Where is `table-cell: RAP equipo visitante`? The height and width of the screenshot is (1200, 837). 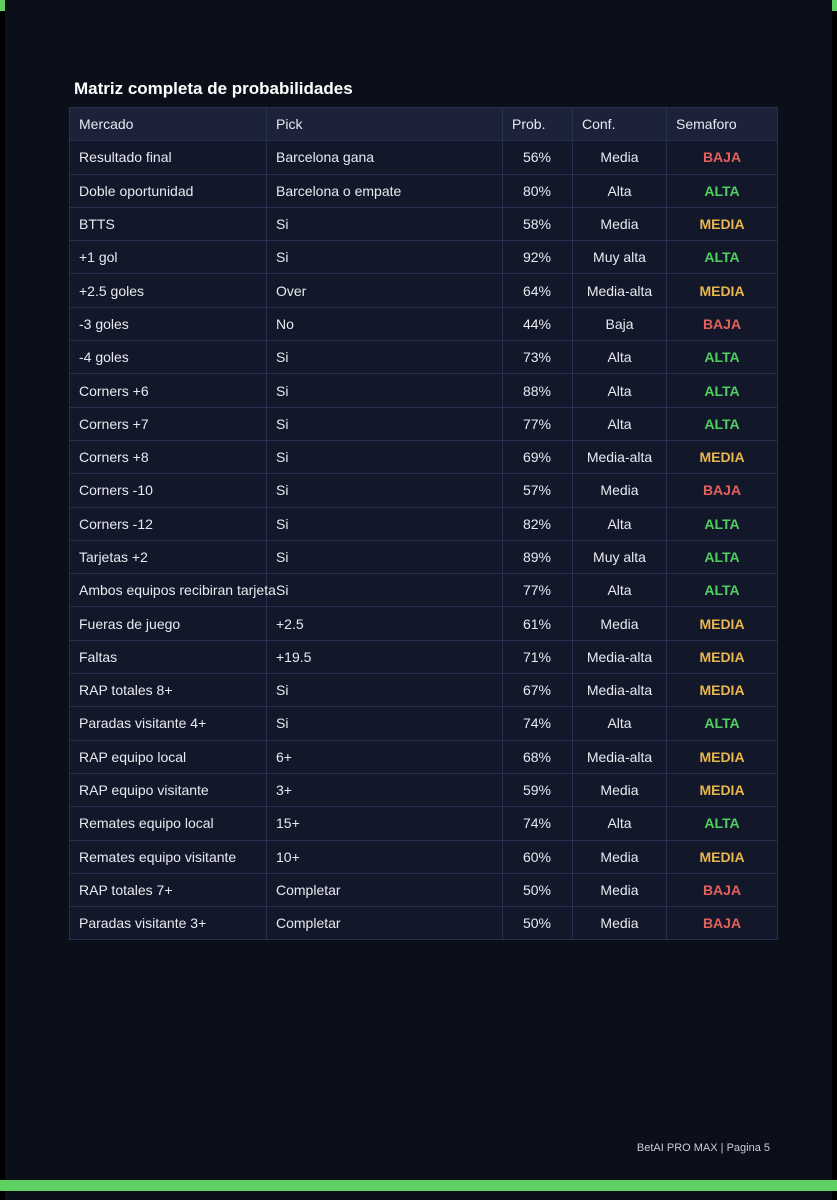
table-cell: RAP equipo visitante is located at coordinates (168, 790).